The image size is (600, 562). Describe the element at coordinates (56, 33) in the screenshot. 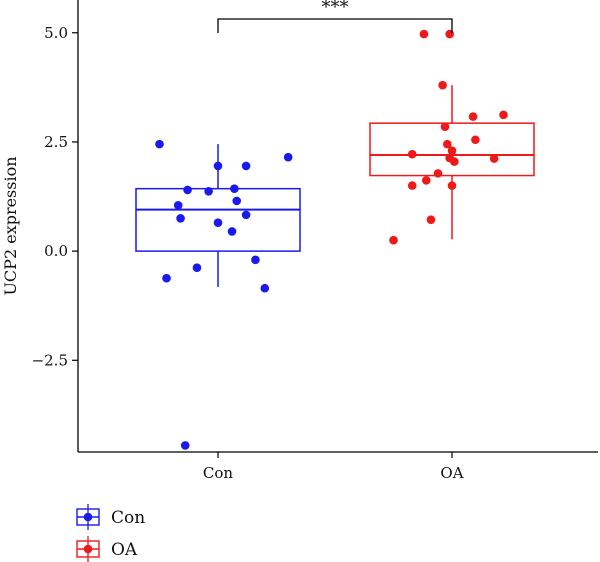

I see `y-tick-label: 5.0` at that location.